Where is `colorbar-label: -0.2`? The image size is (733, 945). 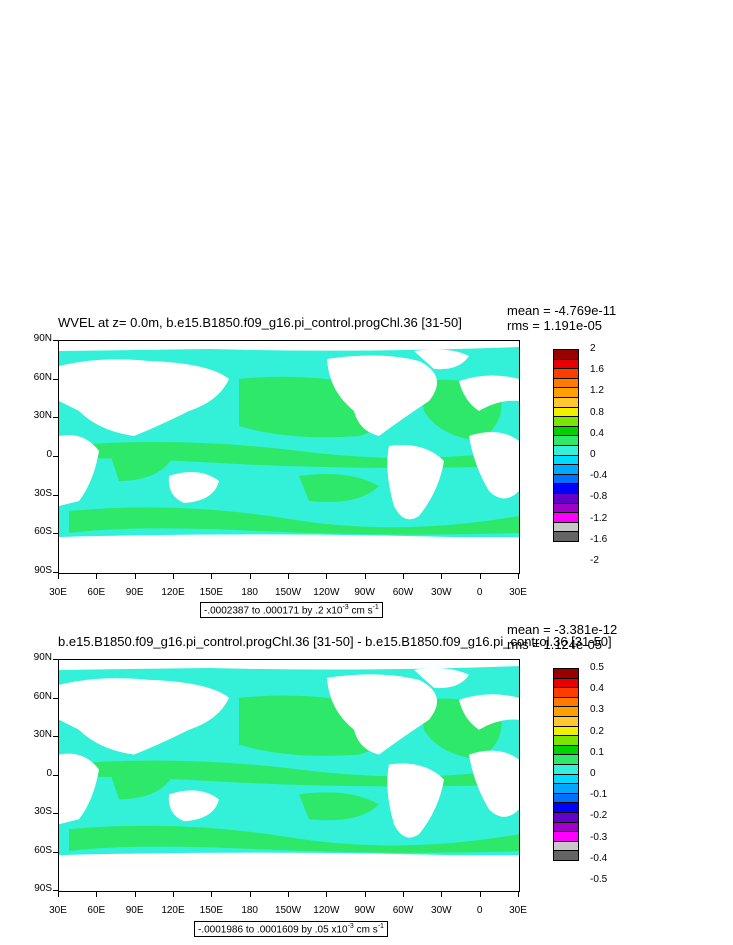 colorbar-label: -0.2 is located at coordinates (599, 816).